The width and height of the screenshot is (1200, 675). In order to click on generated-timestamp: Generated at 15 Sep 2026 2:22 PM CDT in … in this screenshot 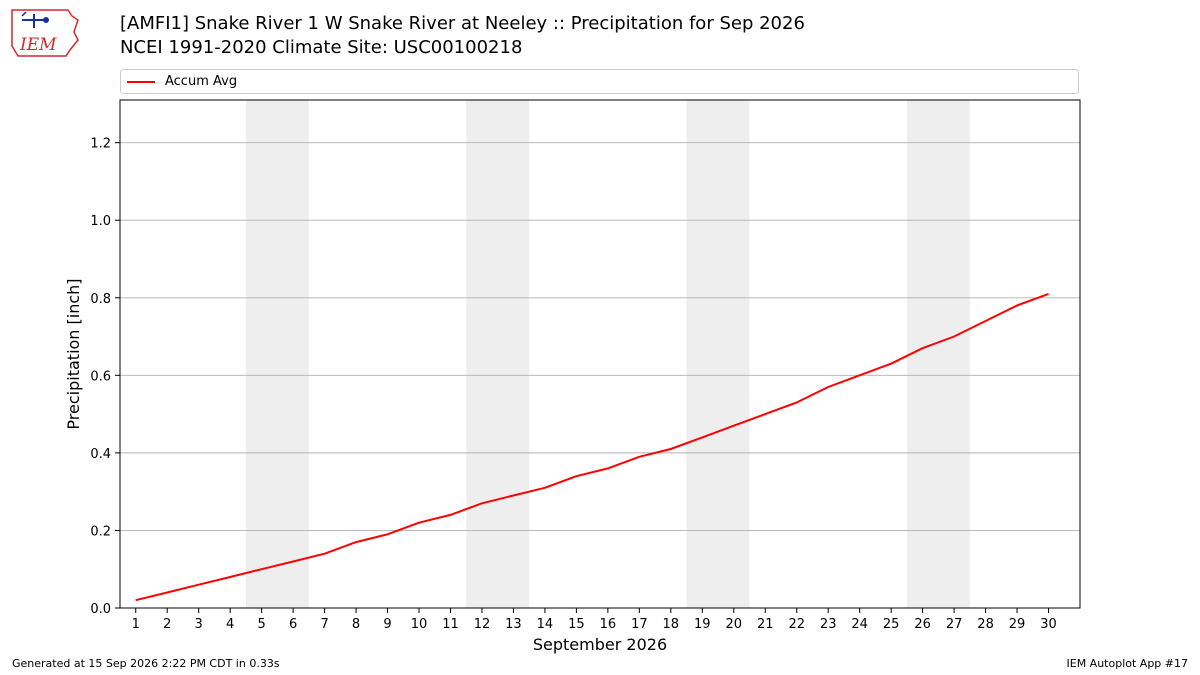, I will do `click(146, 663)`.